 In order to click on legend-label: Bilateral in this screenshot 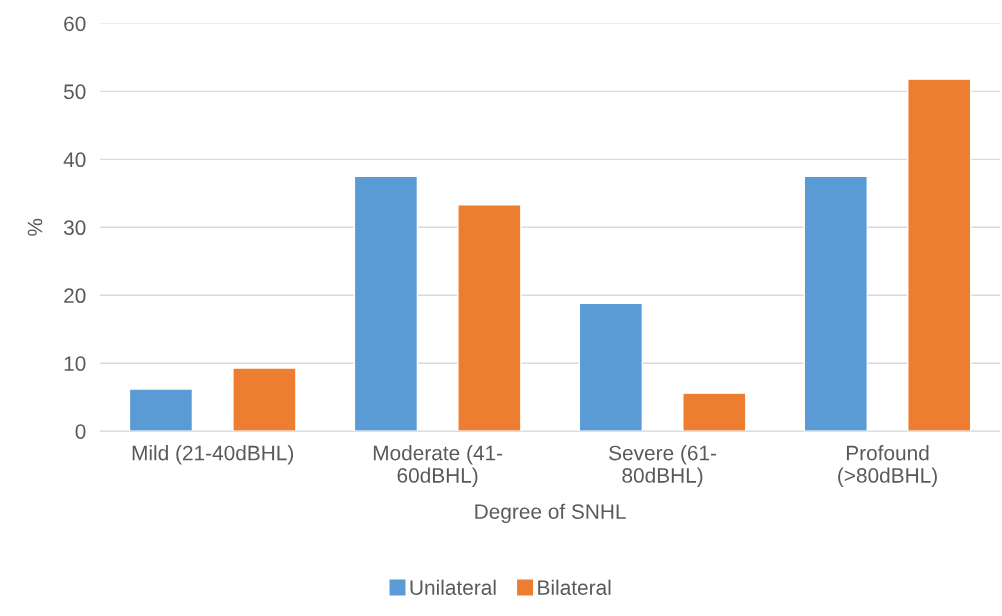, I will do `click(574, 587)`.